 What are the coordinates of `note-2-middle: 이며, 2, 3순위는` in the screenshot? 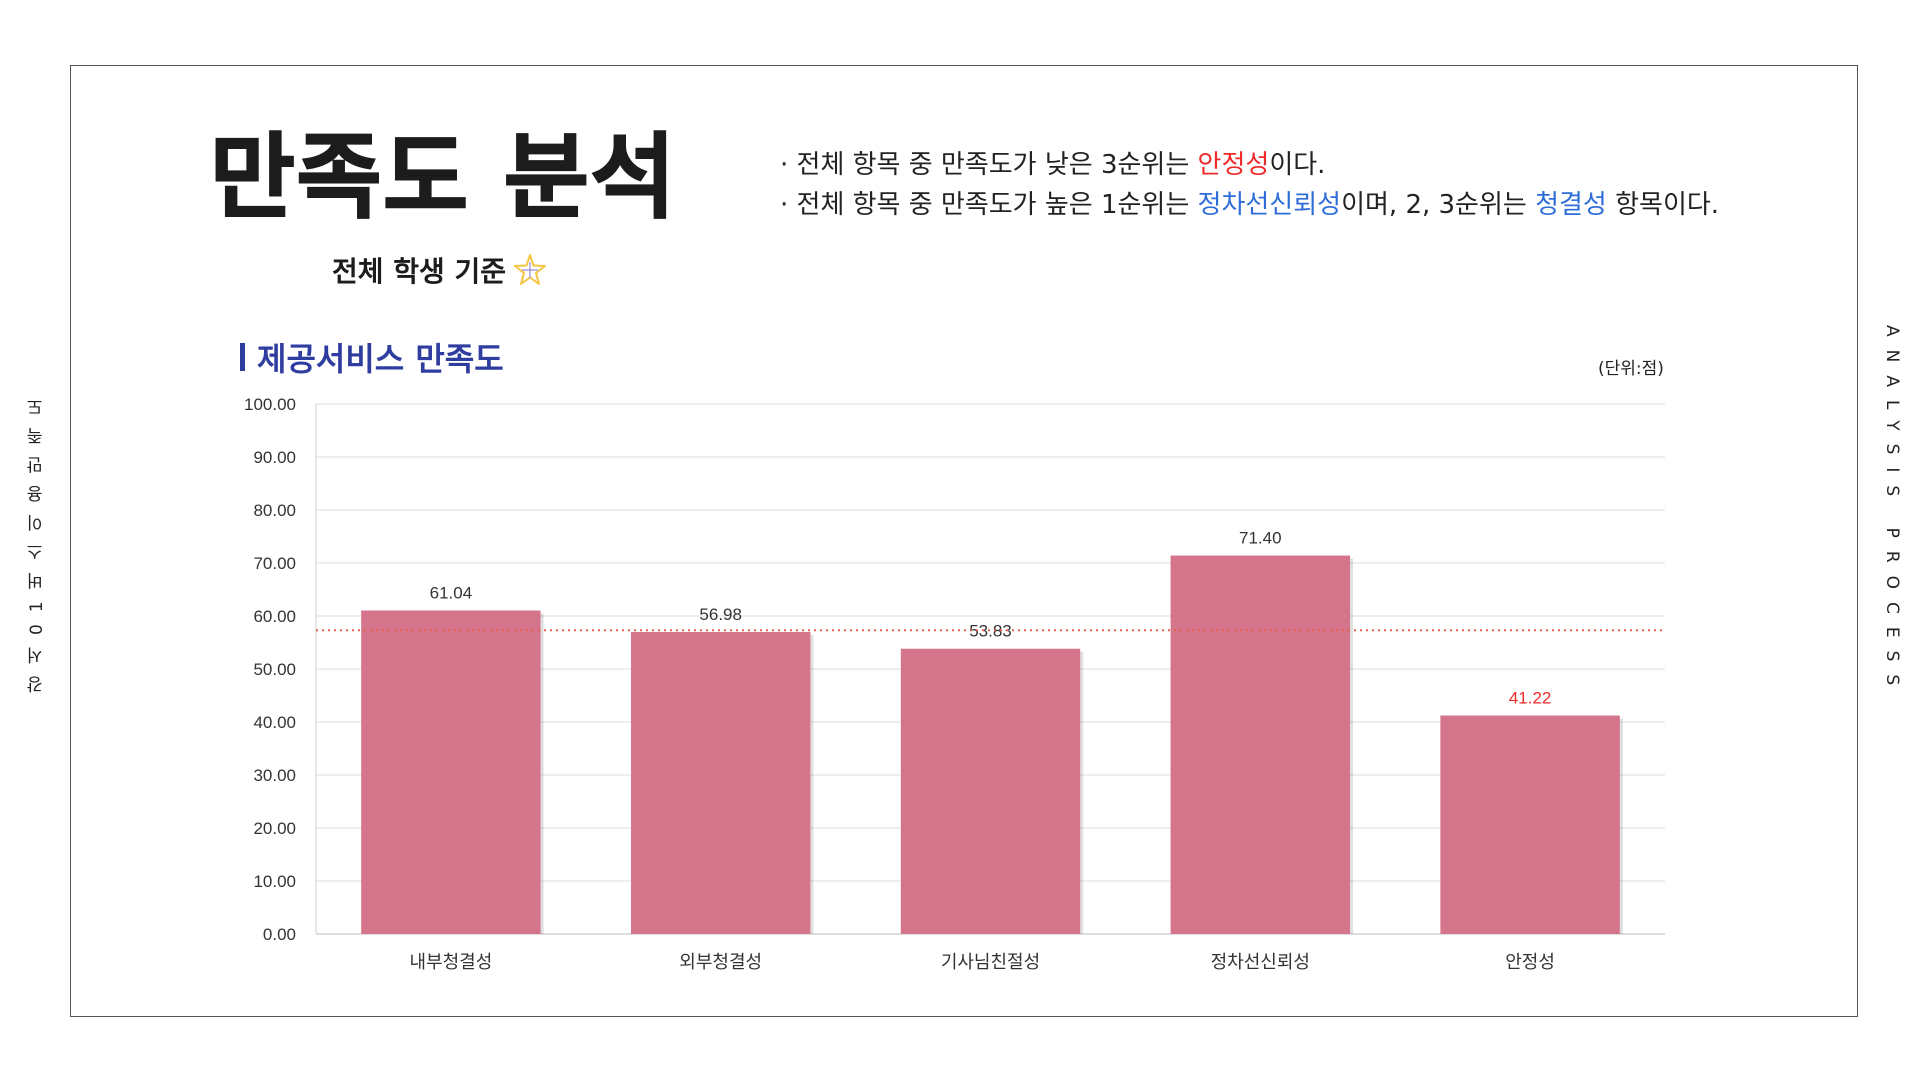 It's located at (1438, 205).